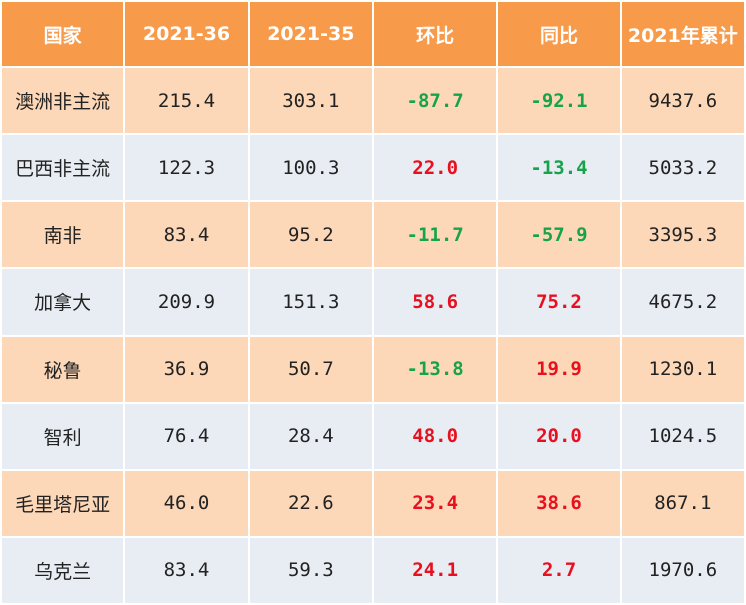  Describe the element at coordinates (559, 101) in the screenshot. I see `cell-yoy: -92.1` at that location.